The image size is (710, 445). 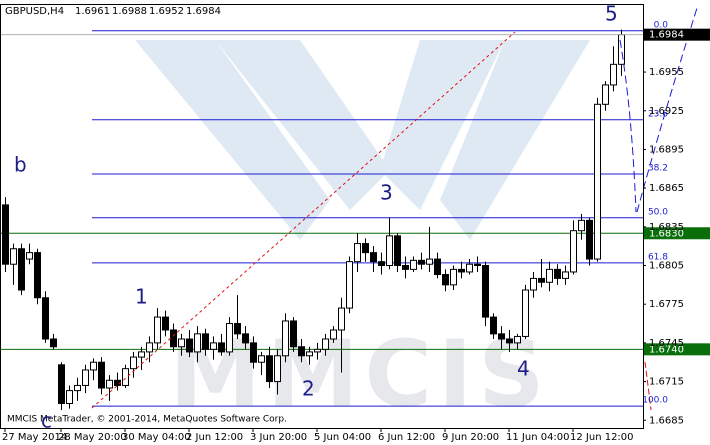 What do you see at coordinates (666, 233) in the screenshot?
I see `level-label: 1.6830` at bounding box center [666, 233].